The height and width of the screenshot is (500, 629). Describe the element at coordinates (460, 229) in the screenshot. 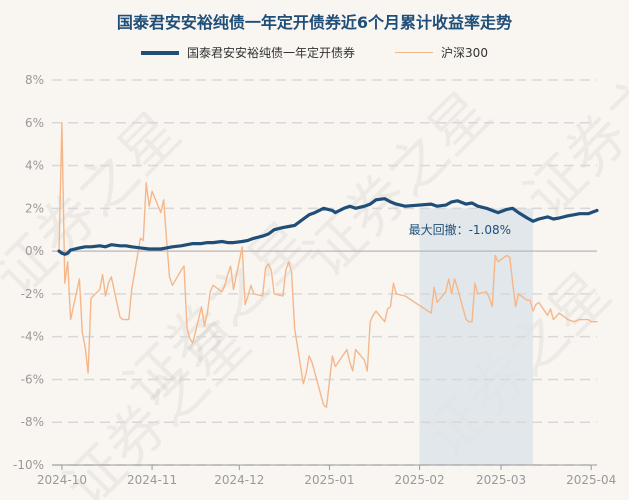

I see `drawdown-label: 最大回撤：-1.08%` at that location.